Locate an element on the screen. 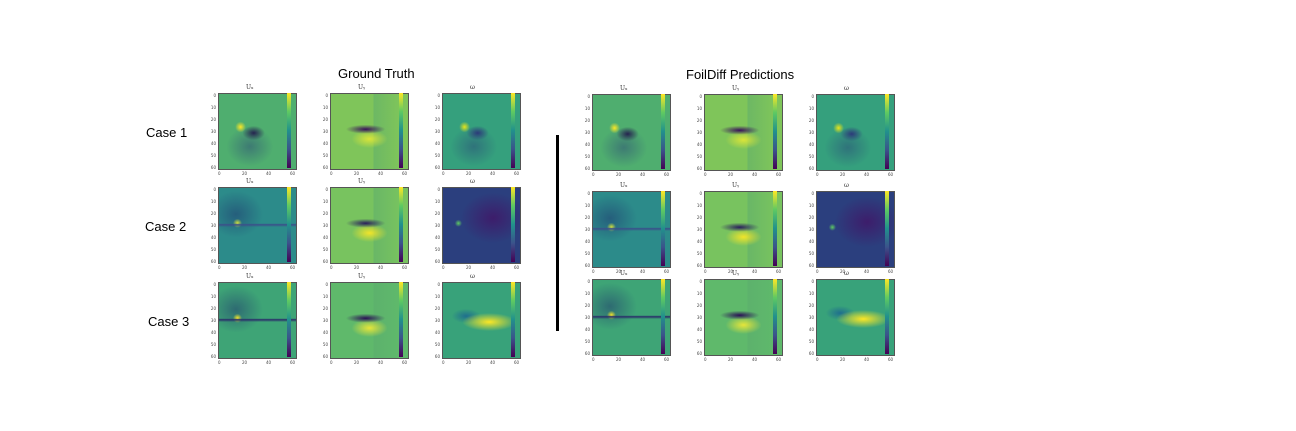  case-1-label: Case 1 is located at coordinates (167, 132).